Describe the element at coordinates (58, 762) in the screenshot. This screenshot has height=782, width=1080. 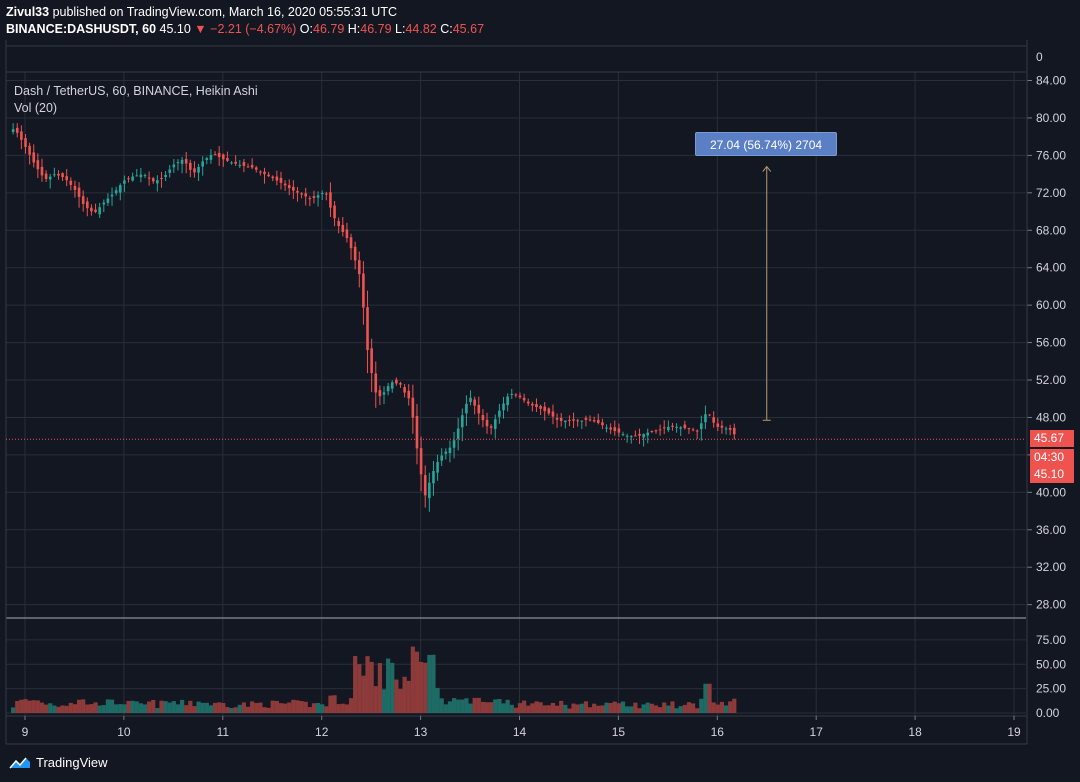
I see `brand: TradingView` at that location.